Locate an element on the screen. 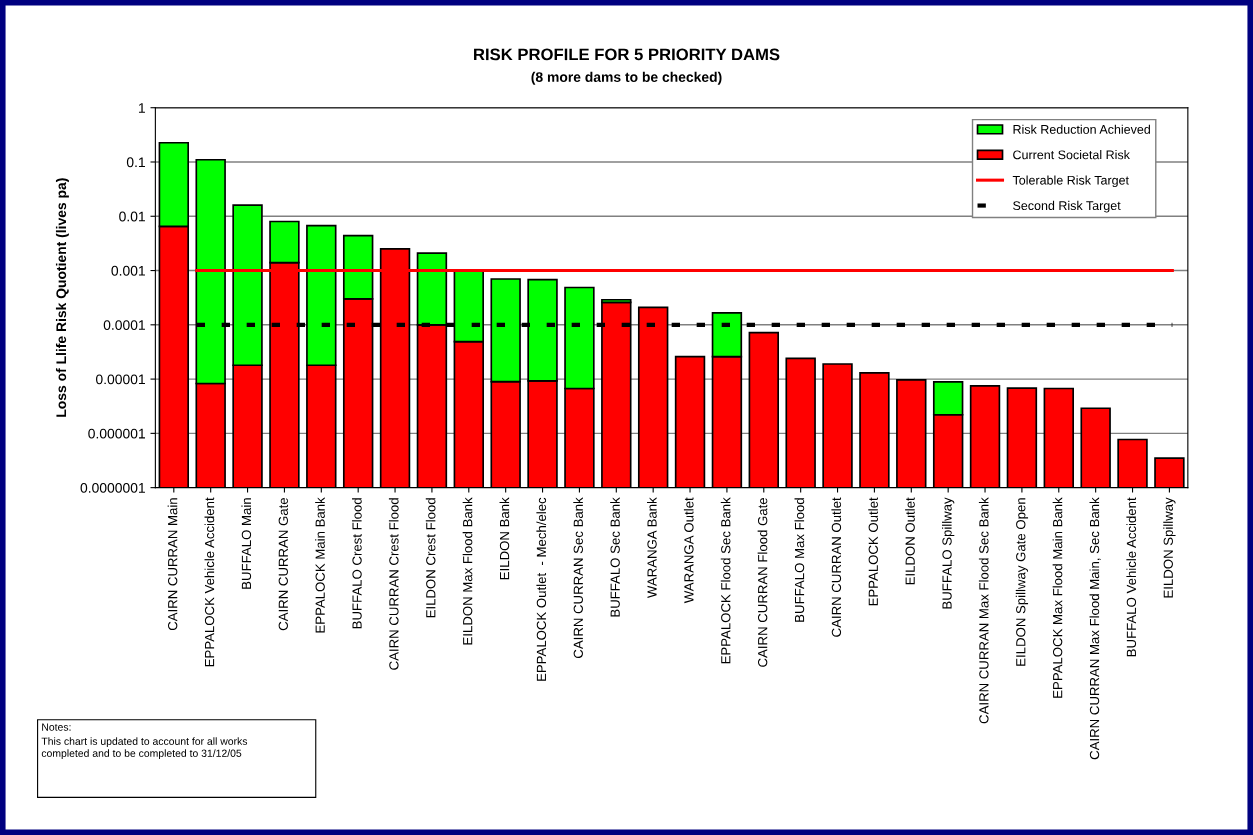 The height and width of the screenshot is (835, 1253). x-tick-label: EILDON Spillway is located at coordinates (1169, 547).